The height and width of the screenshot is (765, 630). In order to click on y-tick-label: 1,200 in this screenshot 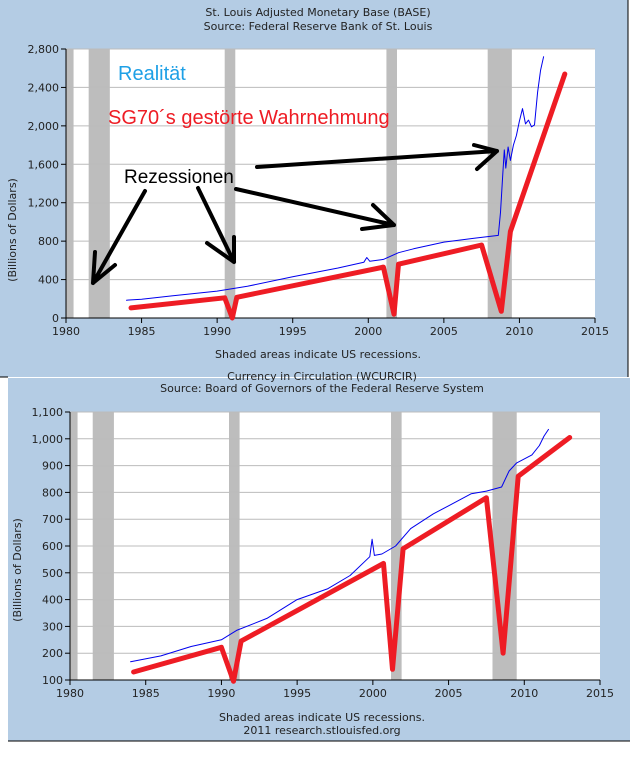, I will do `click(44, 203)`.